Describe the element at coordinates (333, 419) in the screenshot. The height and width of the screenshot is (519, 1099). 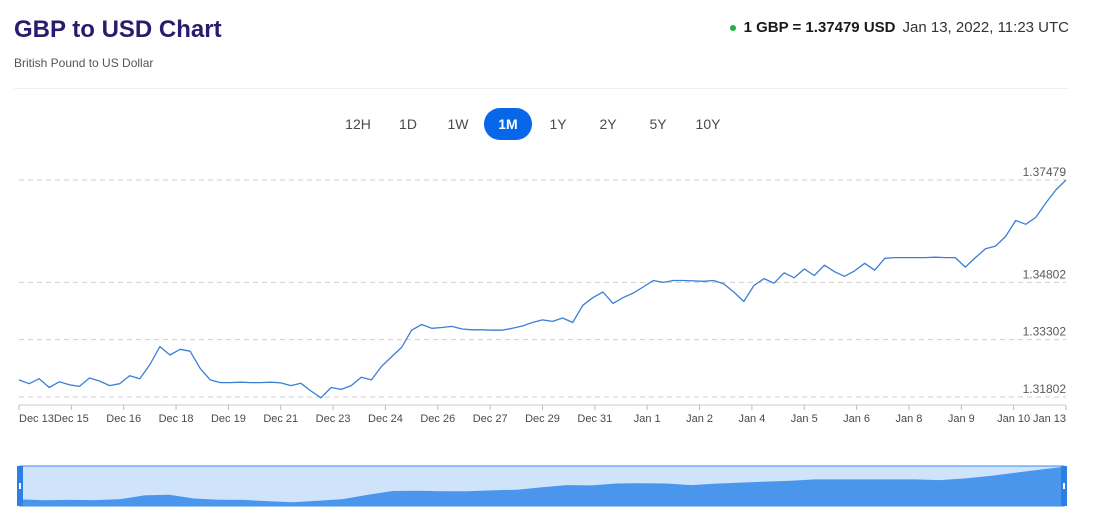
I see `x-tick-label: Dec 23` at that location.